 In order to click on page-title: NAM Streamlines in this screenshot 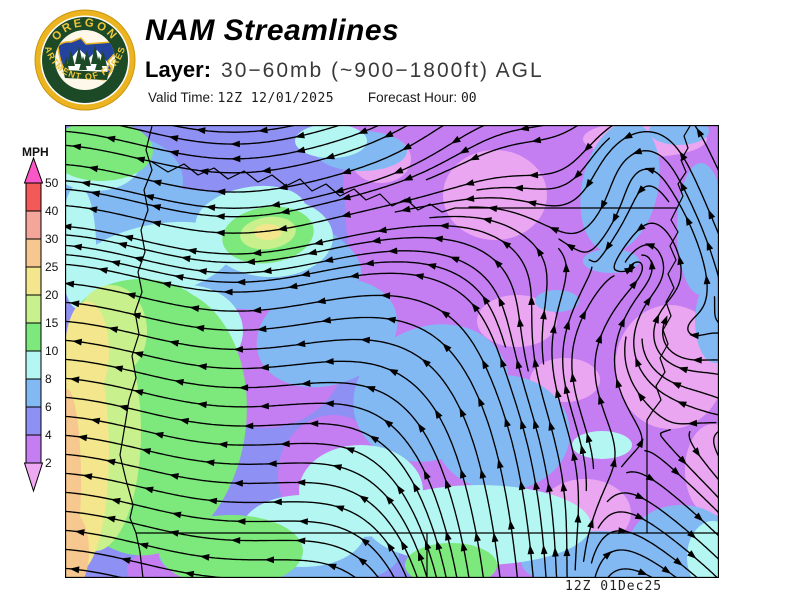, I will do `click(272, 30)`.